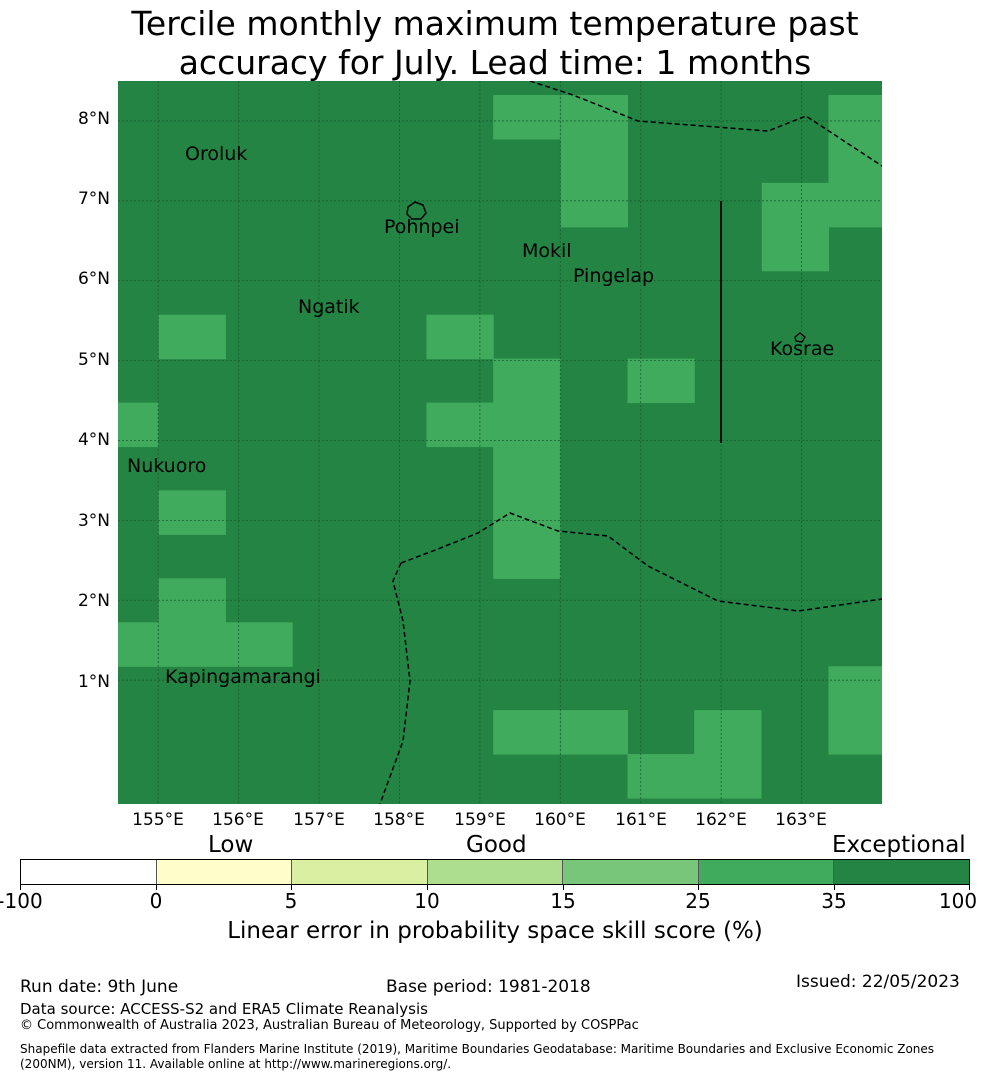  What do you see at coordinates (21, 901) in the screenshot?
I see `colorbar-tick-label: -100` at bounding box center [21, 901].